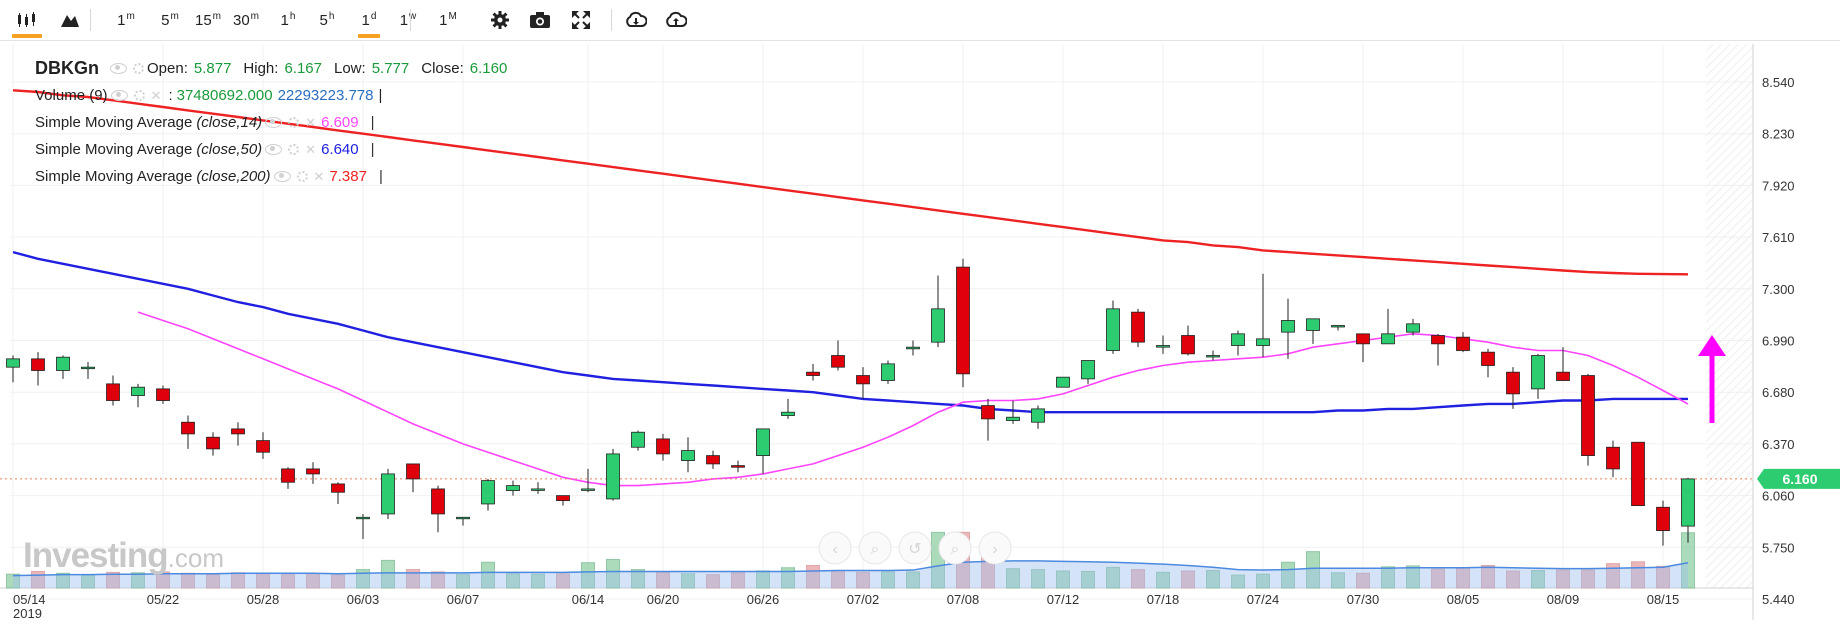  I want to click on settings-gear-icon, so click(500, 20).